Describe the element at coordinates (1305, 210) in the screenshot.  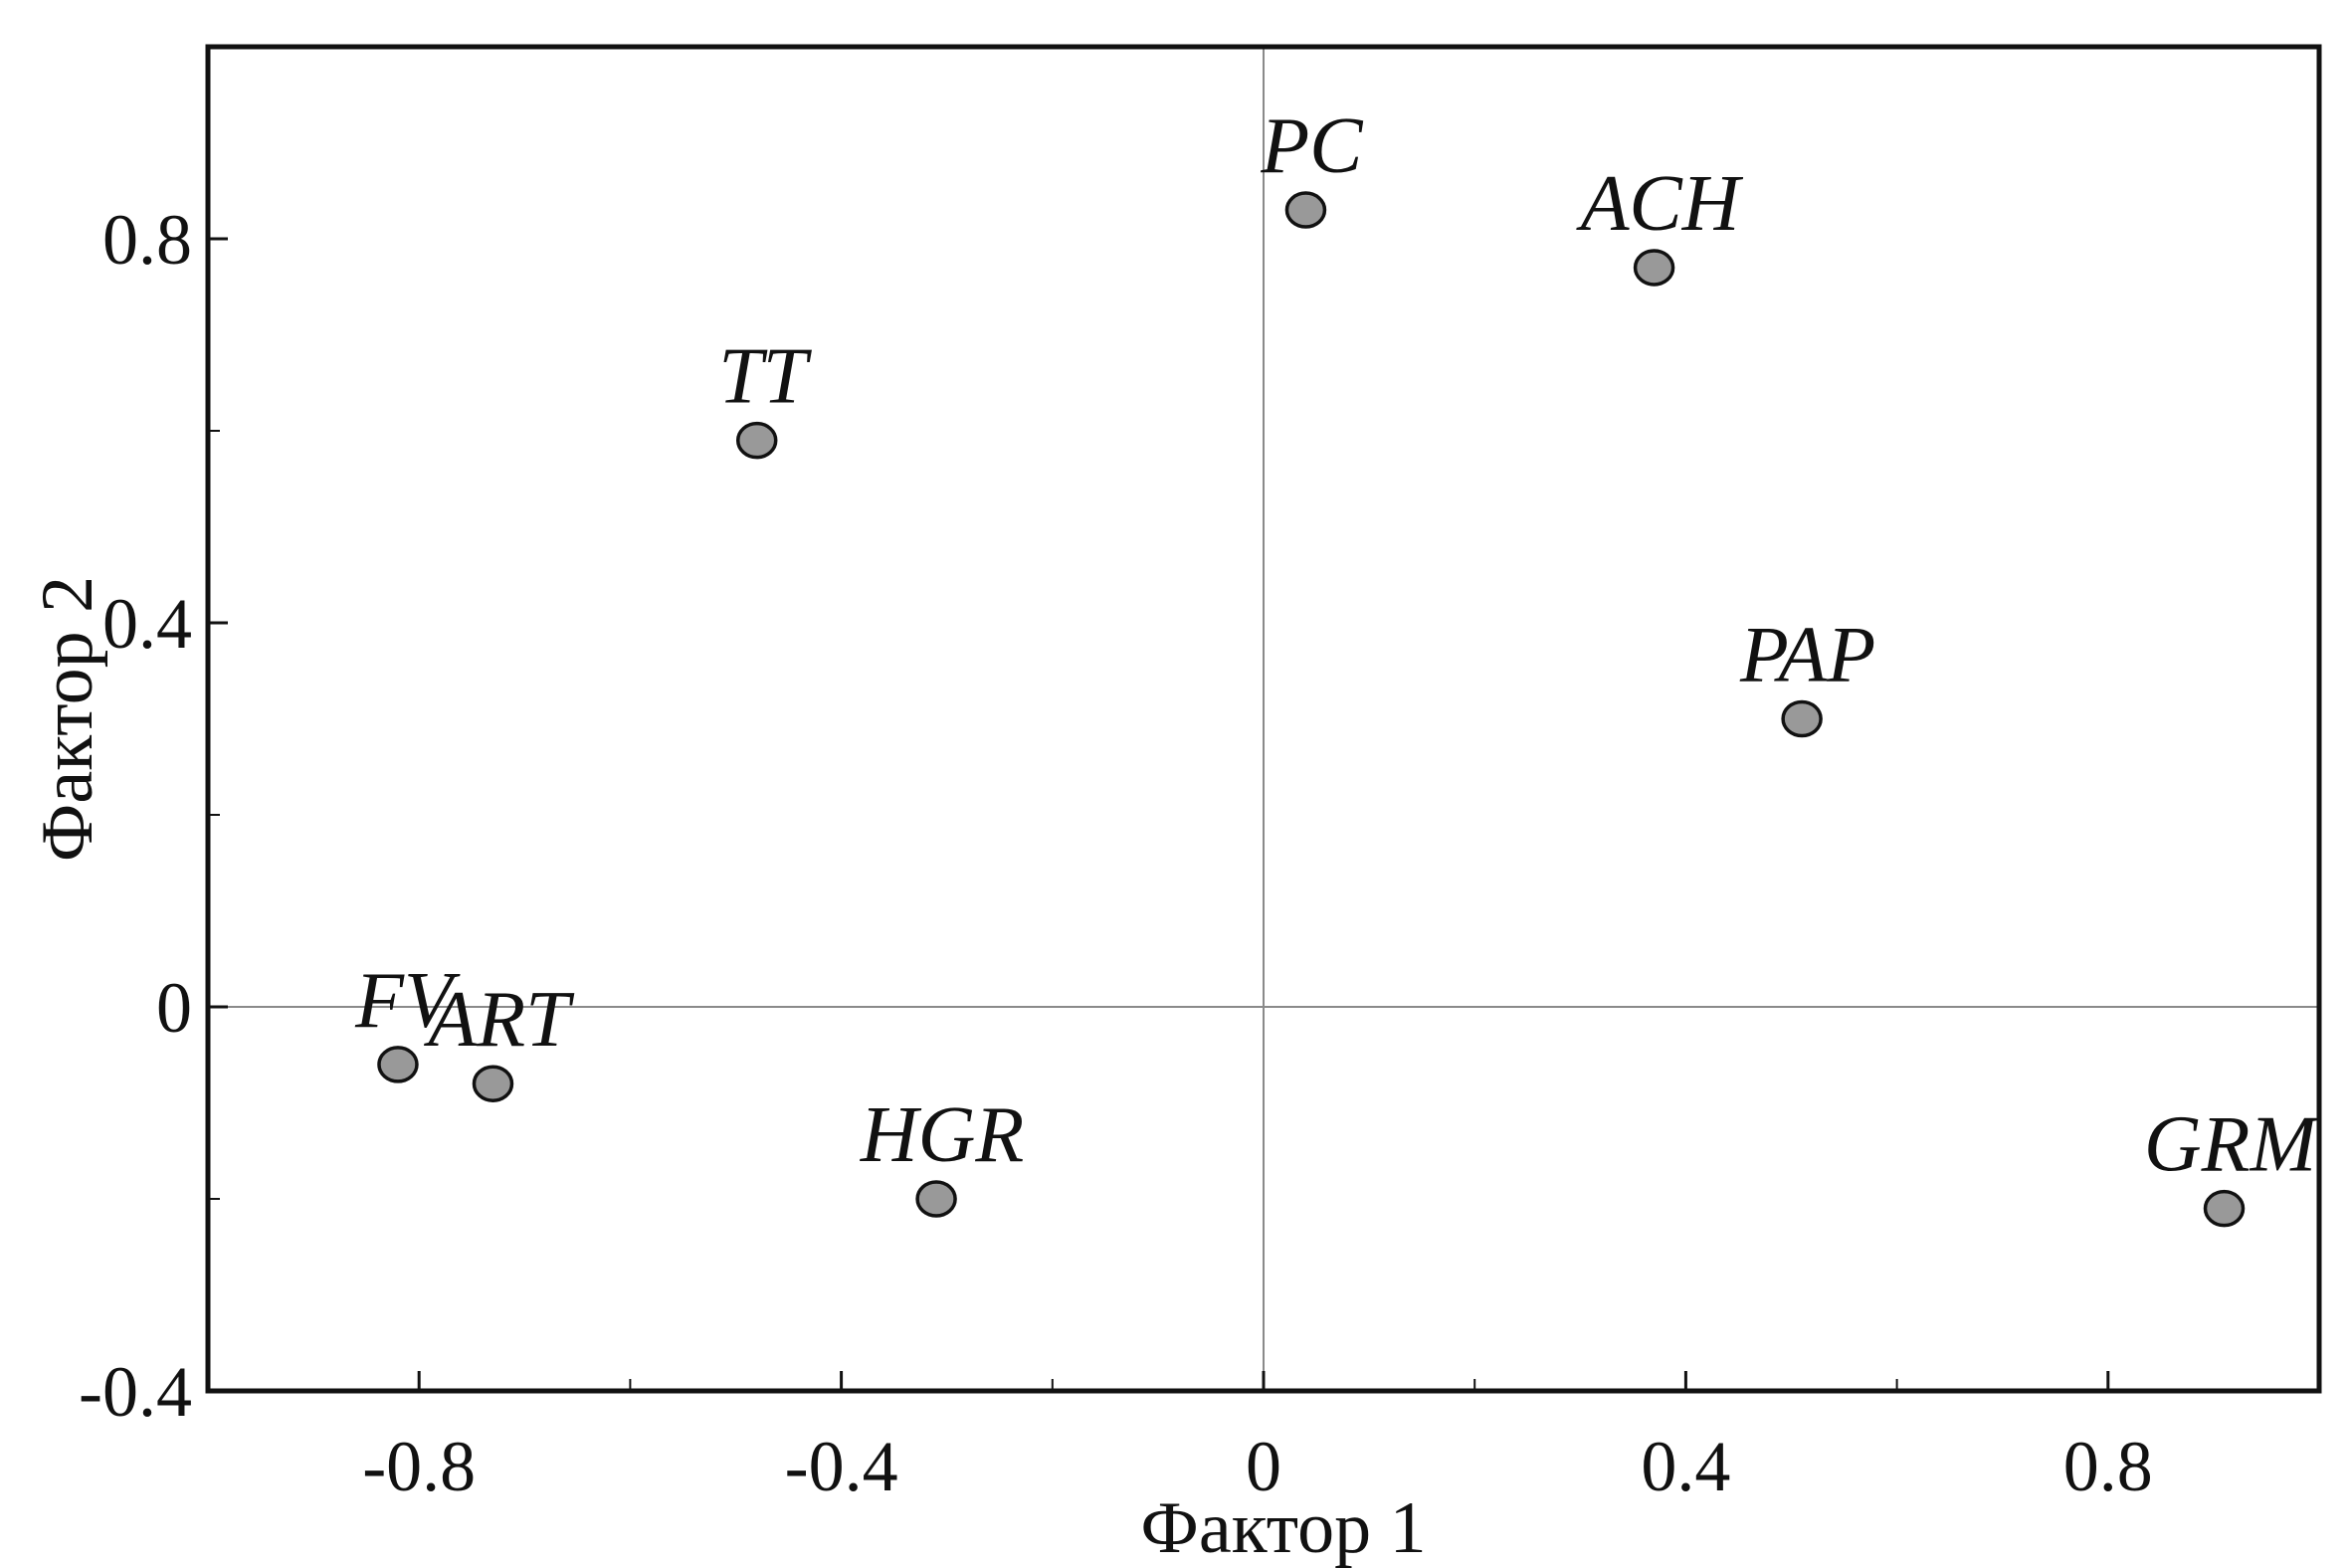
I see `data-point-pc` at that location.